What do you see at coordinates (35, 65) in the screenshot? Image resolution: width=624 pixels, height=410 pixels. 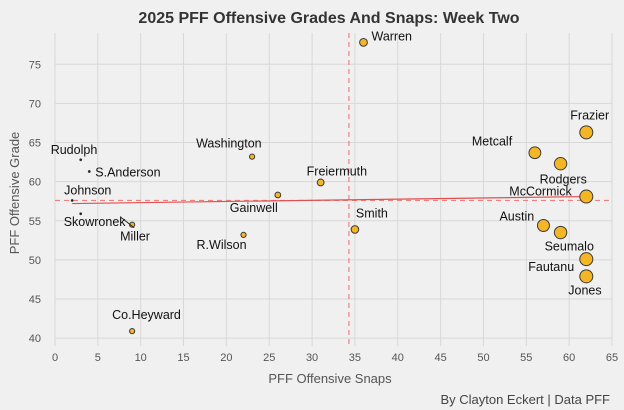 I see `y-tick-label: 75` at bounding box center [35, 65].